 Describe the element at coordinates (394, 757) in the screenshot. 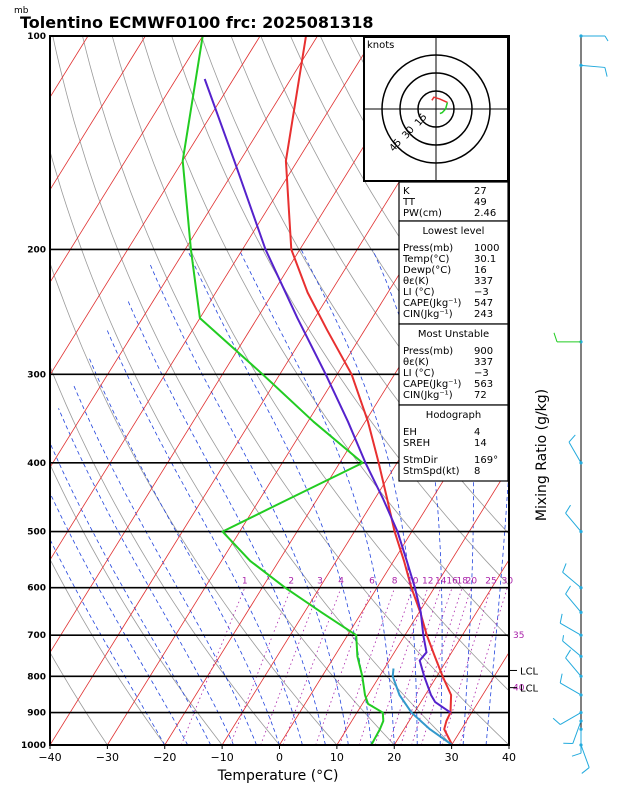

I see `x-tick-label: 20` at that location.